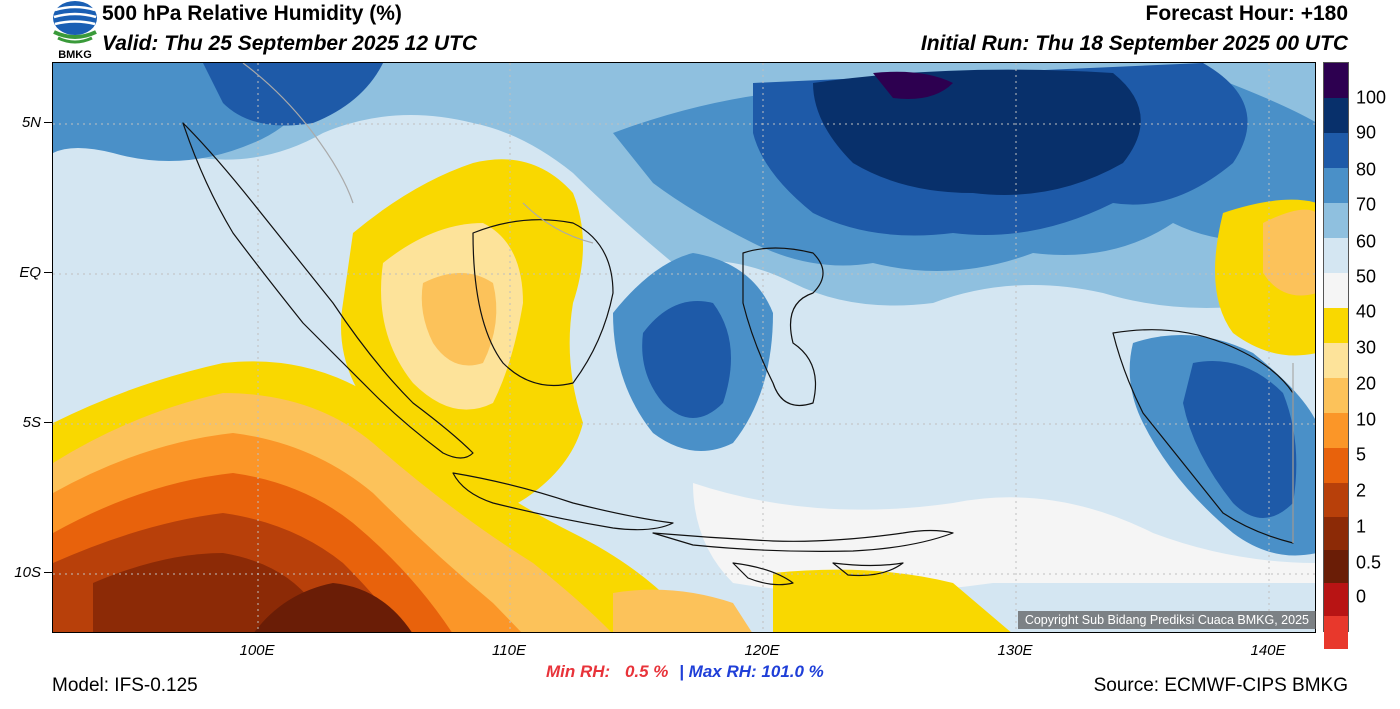  What do you see at coordinates (685, 672) in the screenshot?
I see `min-max-rh: Min RH: 0.5 % | Max RH: 101.0 %` at bounding box center [685, 672].